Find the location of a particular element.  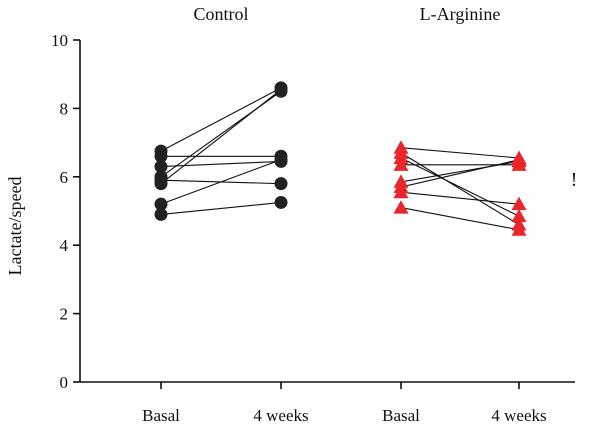

group-label-control: Control is located at coordinates (220, 14).